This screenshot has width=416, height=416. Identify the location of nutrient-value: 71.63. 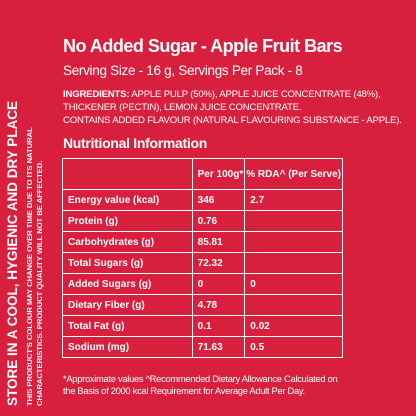
(218, 347).